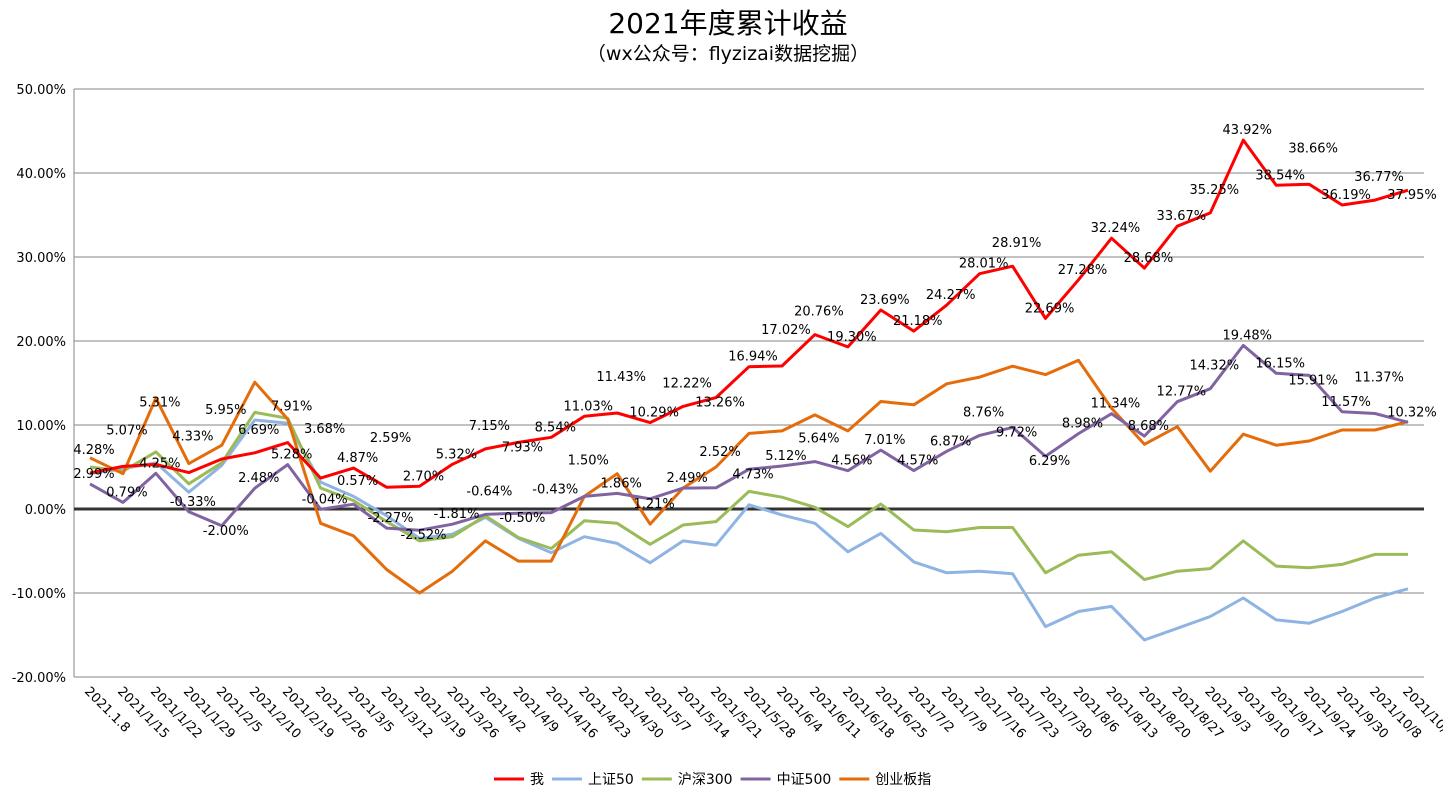  Describe the element at coordinates (621, 483) in the screenshot. I see `data-label: 1.86%` at that location.